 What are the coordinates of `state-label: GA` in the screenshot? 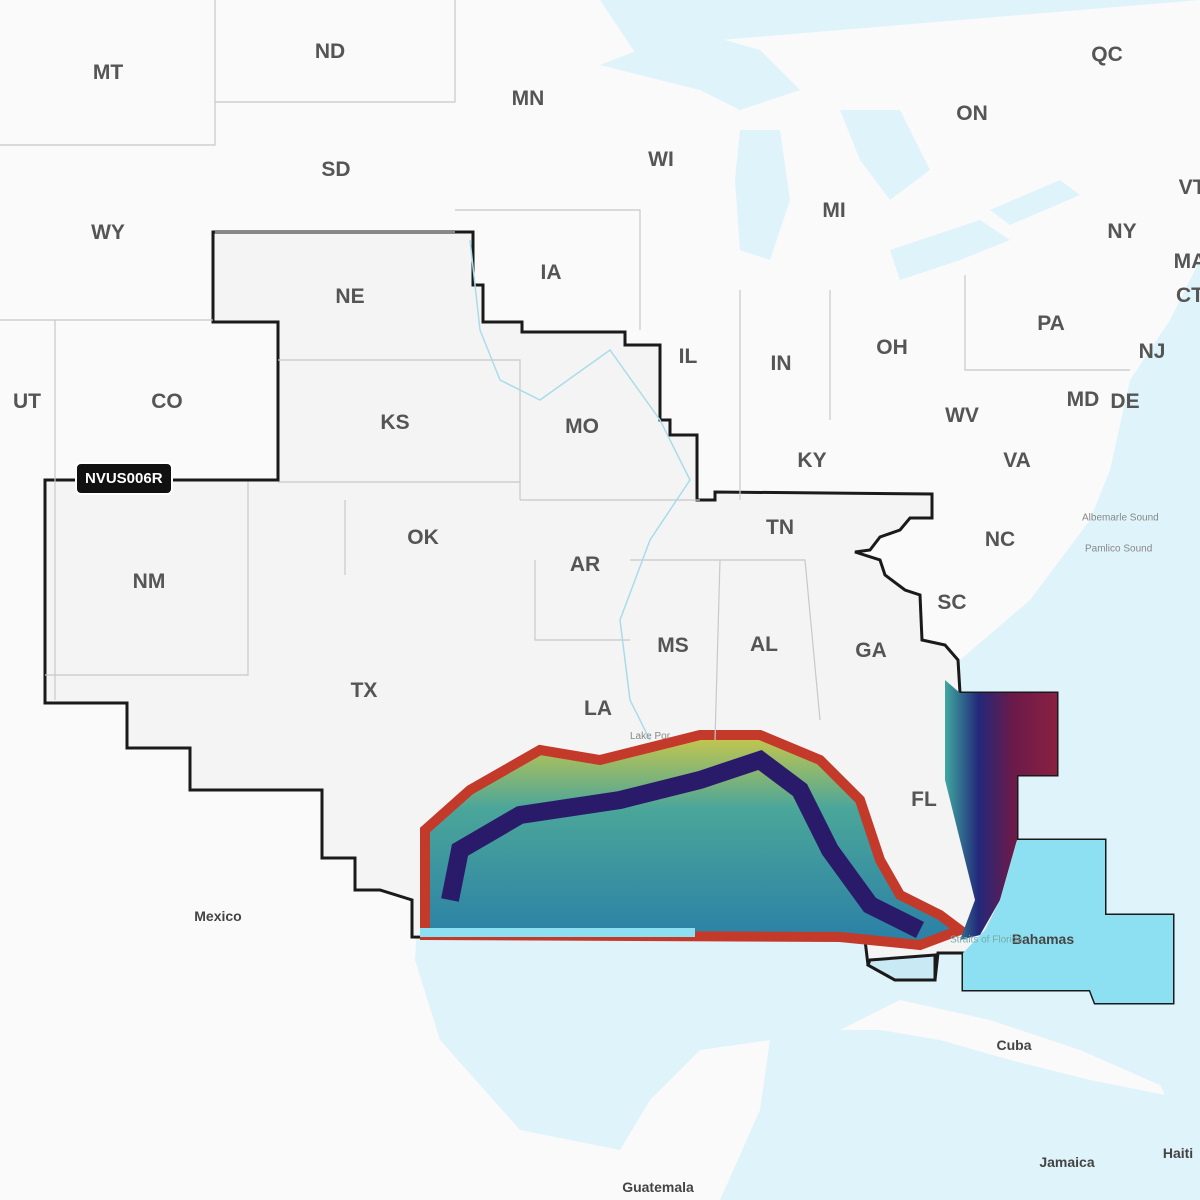 It's located at (871, 650).